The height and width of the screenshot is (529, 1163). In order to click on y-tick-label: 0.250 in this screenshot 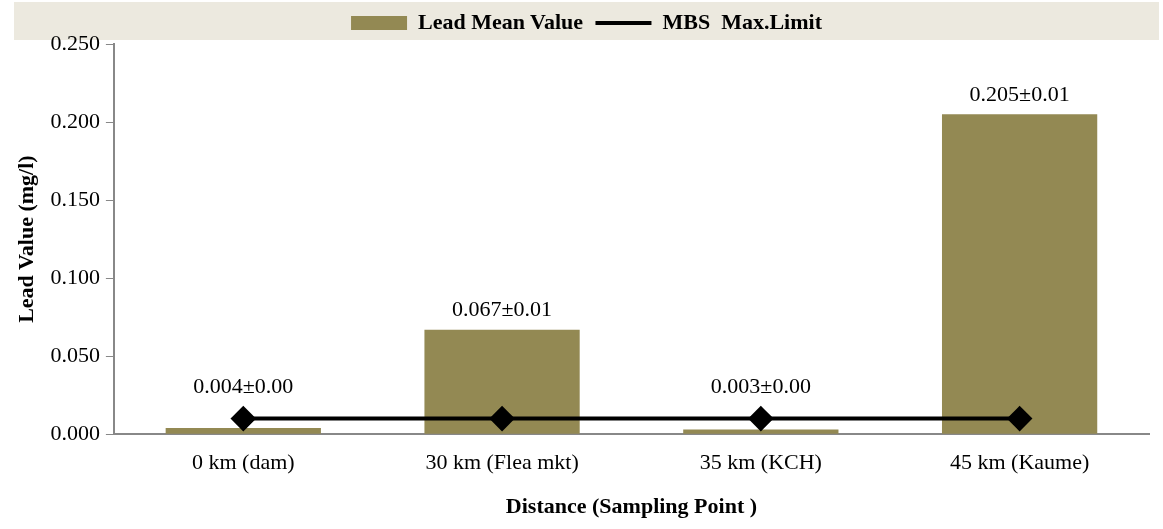, I will do `click(75, 42)`.